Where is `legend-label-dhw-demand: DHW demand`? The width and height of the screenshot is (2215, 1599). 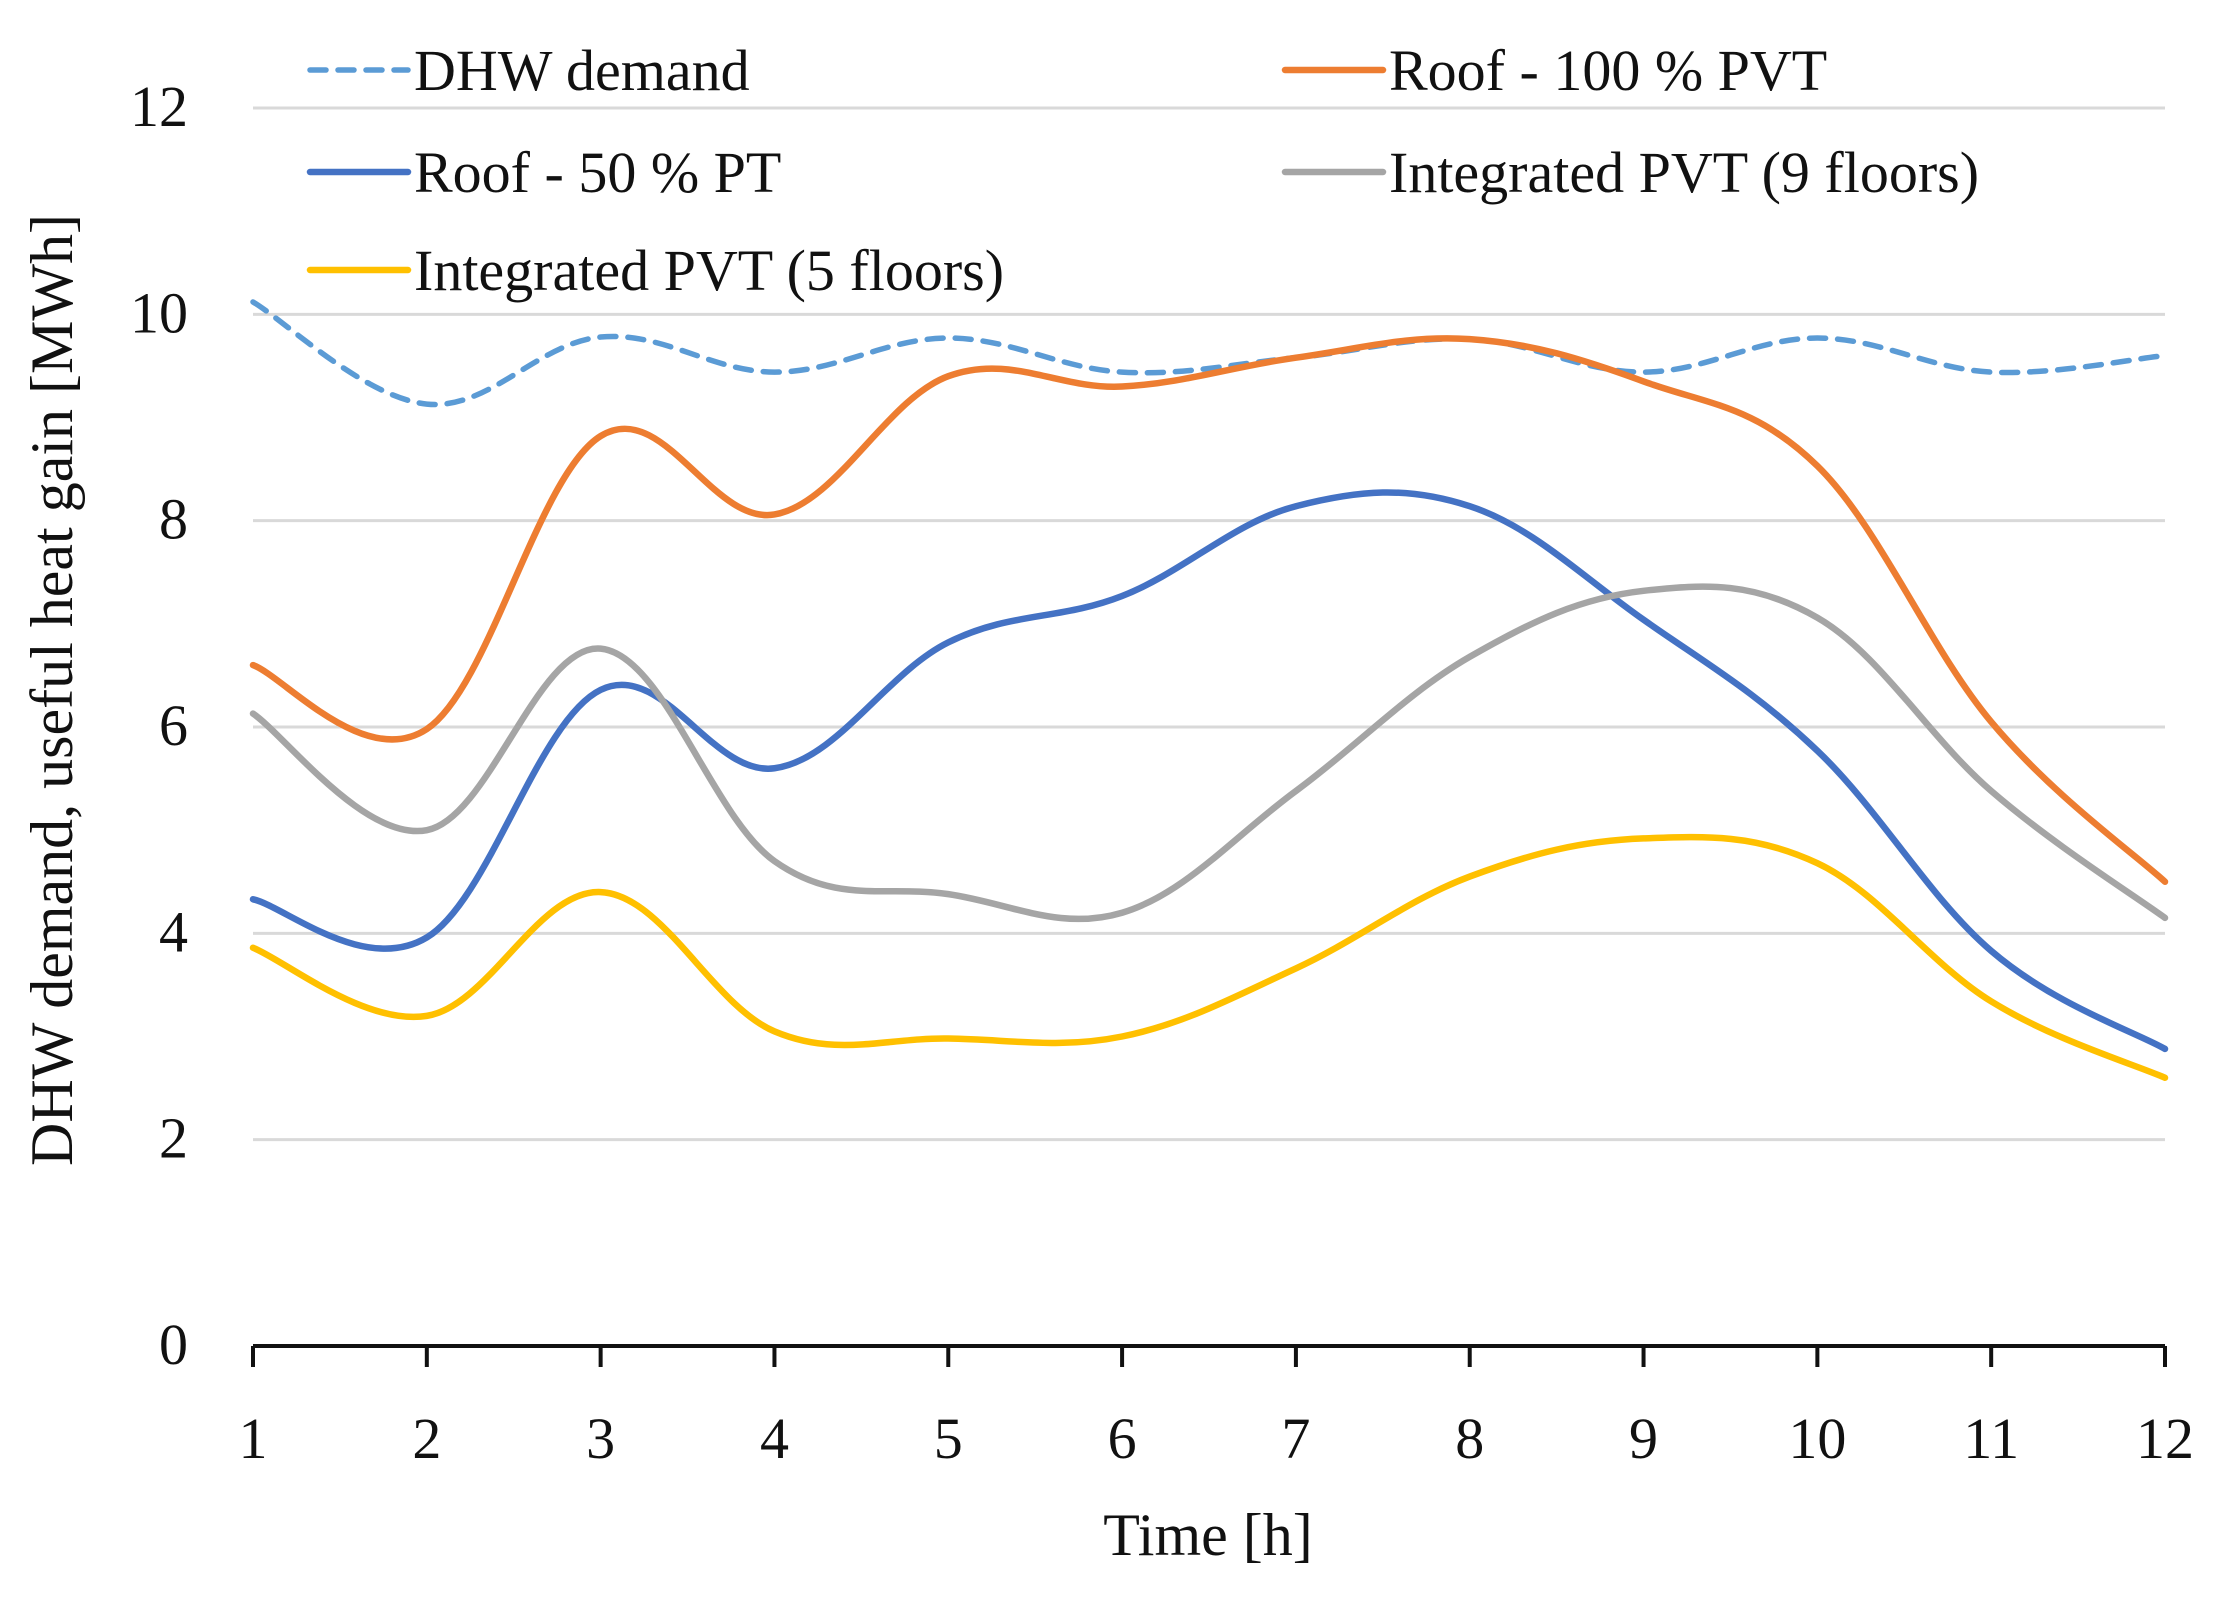
legend-label-dhw-demand: DHW demand is located at coordinates (582, 70).